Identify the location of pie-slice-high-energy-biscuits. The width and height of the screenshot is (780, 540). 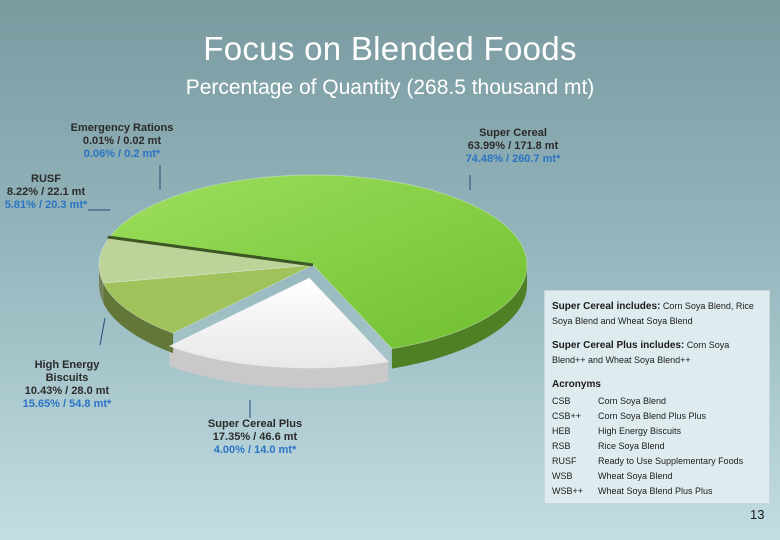
(208, 299).